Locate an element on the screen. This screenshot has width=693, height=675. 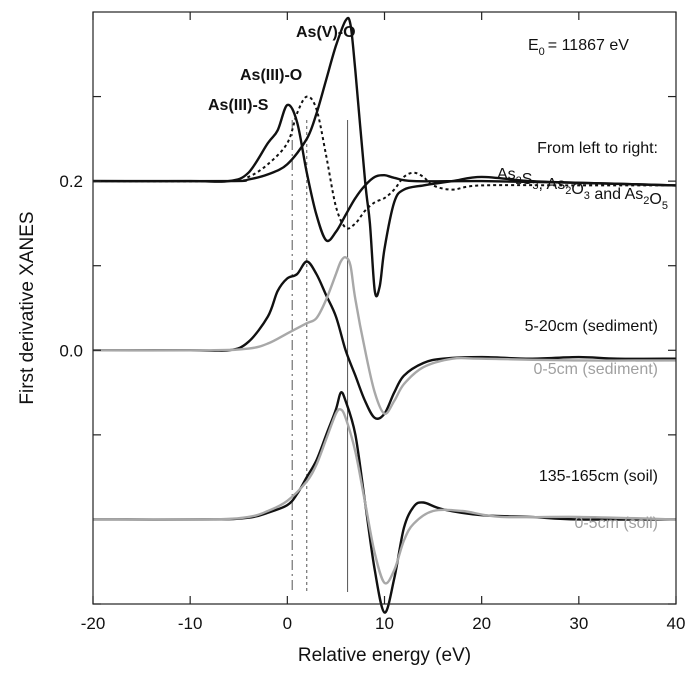
peak-label-as5-o: As(V)-O is located at coordinates (326, 32).